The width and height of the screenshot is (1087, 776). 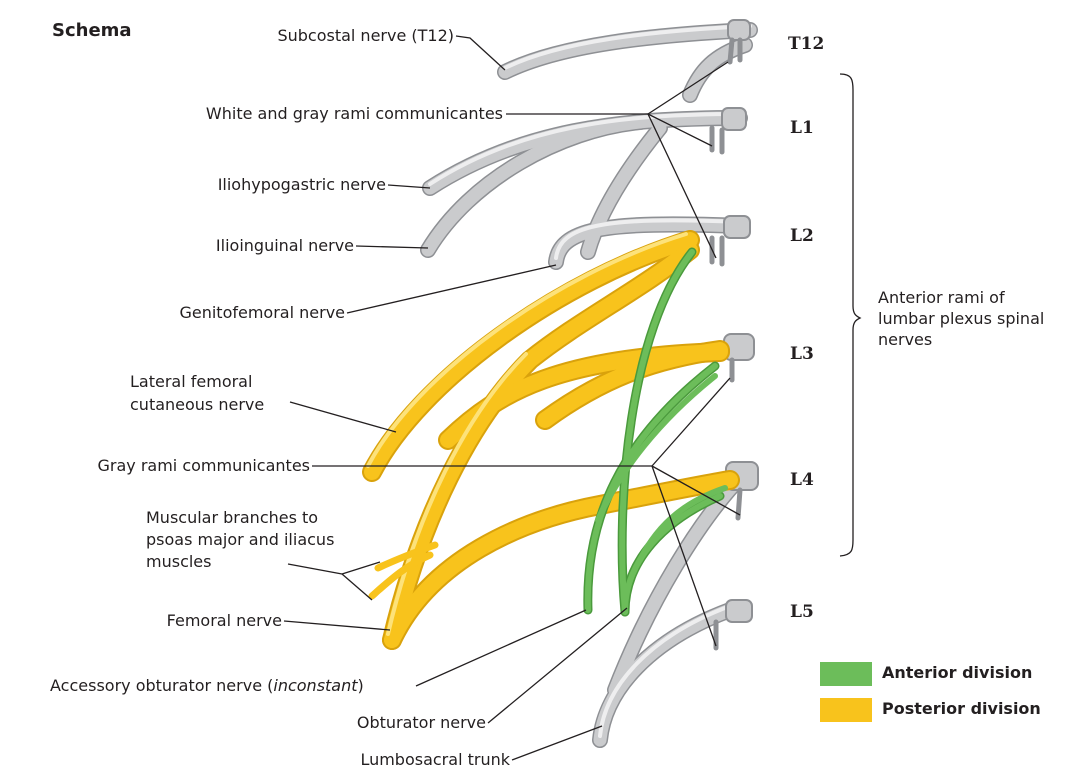 I want to click on label-subcostal-nerve: Subcostal nerve (T12), so click(x=365, y=35).